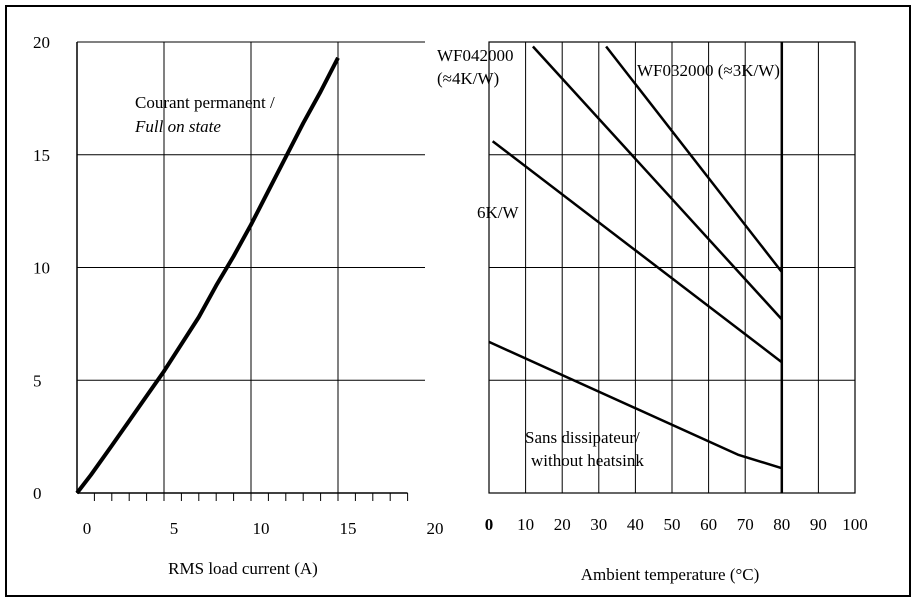  What do you see at coordinates (708, 70) in the screenshot?
I see `series-label-wf032000: WF032000 (≈3K/W)` at bounding box center [708, 70].